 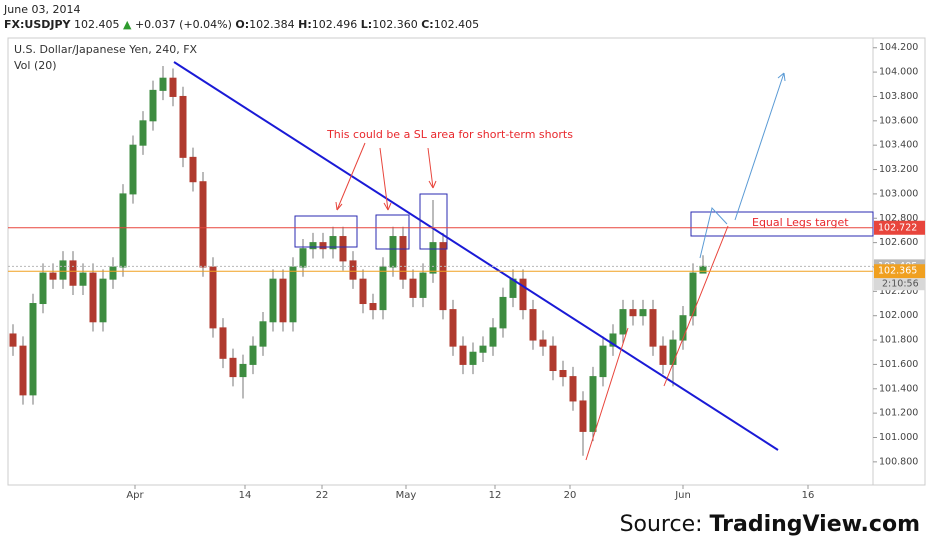 I want to click on countdown: 2:10:56, so click(x=900, y=284).